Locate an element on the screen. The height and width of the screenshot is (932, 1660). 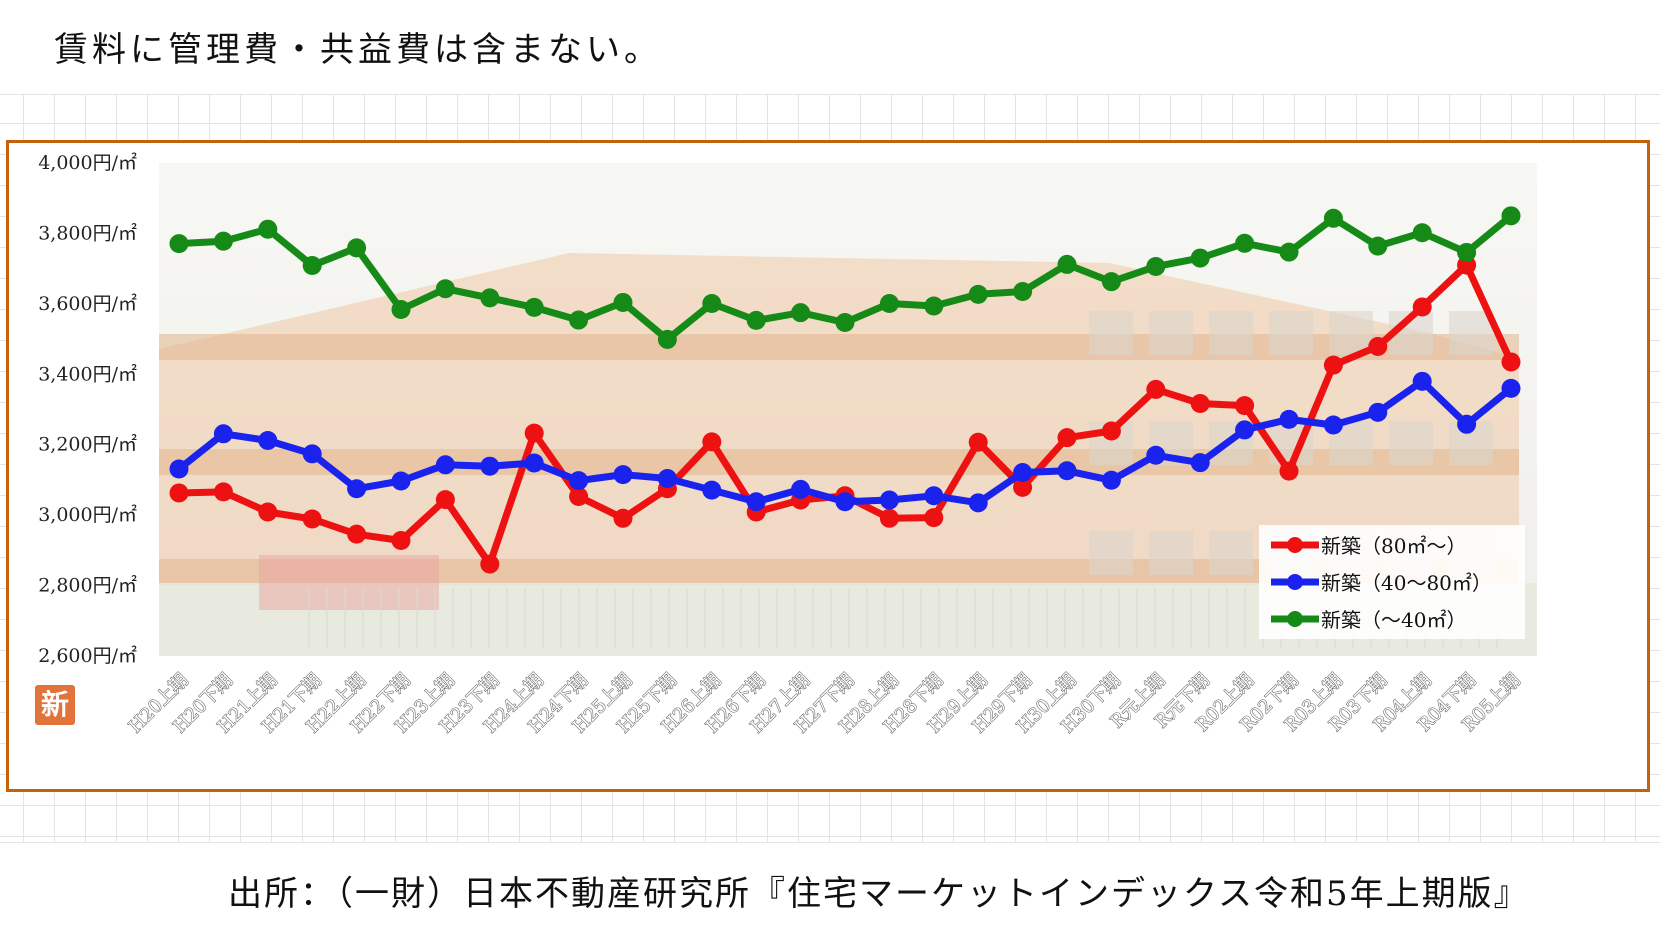
new-badge: 新 is located at coordinates (55, 705).